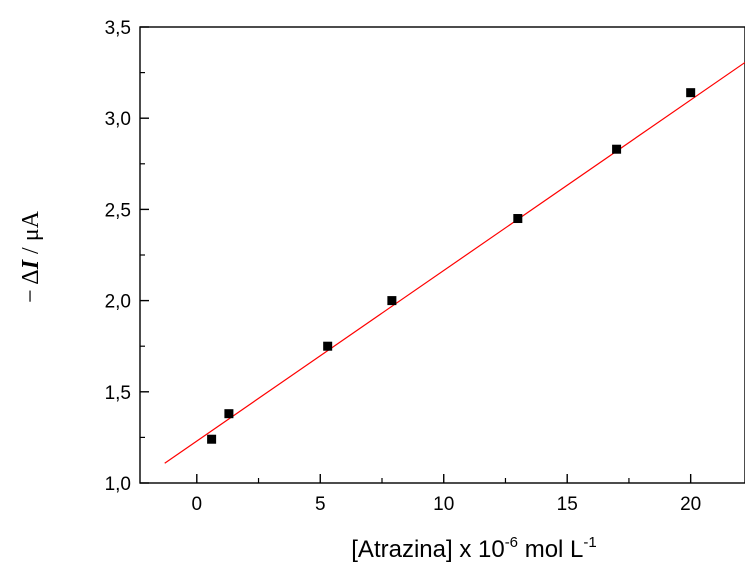 The image size is (745, 565). What do you see at coordinates (31, 276) in the screenshot?
I see `y-axis-title-delta: Δ` at bounding box center [31, 276].